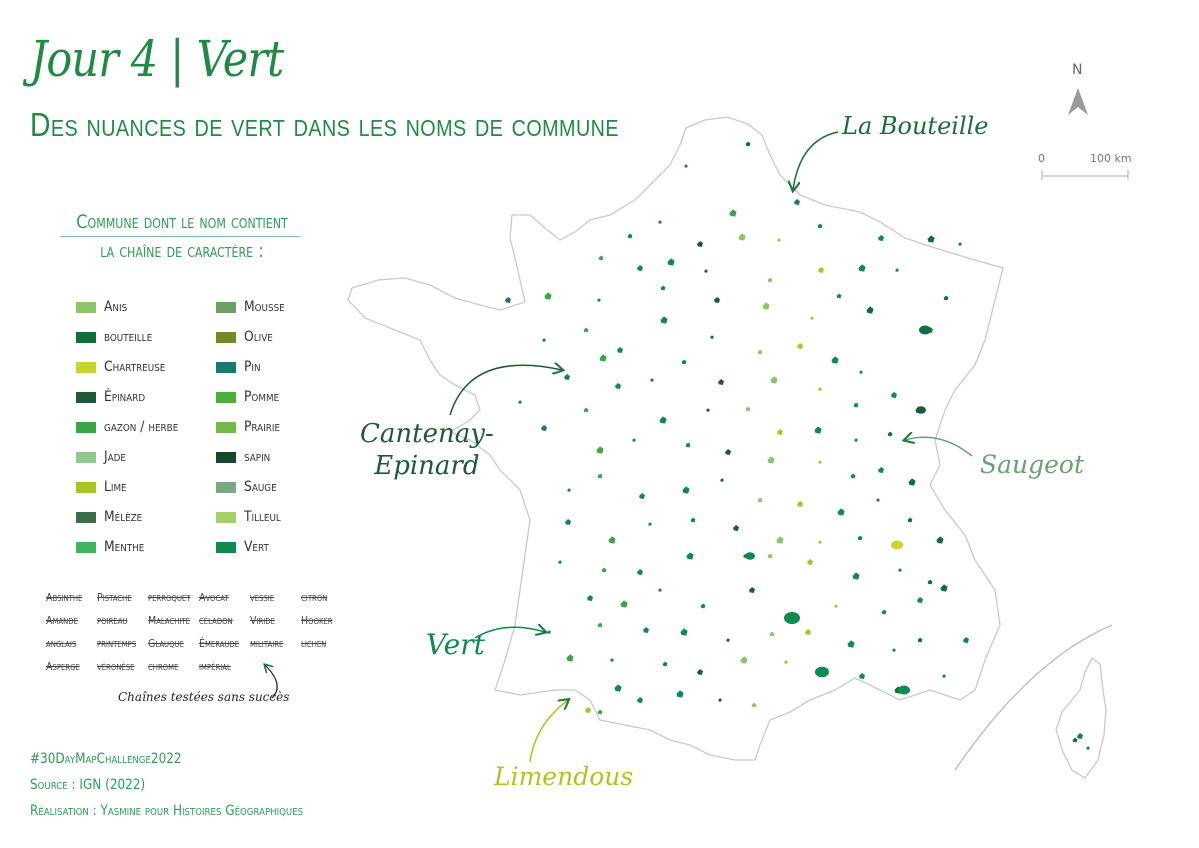 This screenshot has width=1199, height=848. I want to click on north-label: N, so click(1077, 70).